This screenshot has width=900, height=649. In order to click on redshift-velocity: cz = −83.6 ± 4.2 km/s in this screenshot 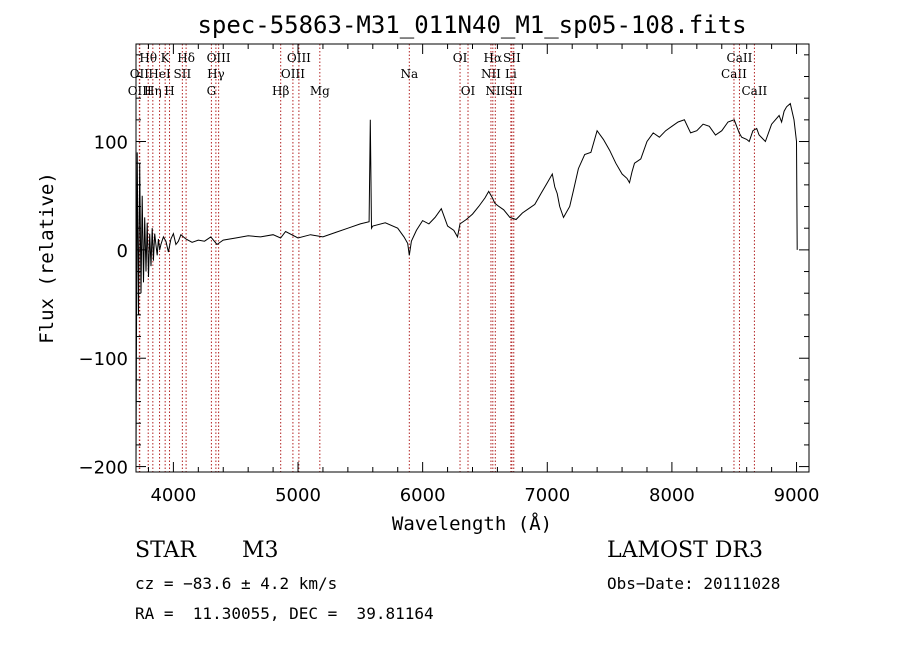, I will do `click(236, 583)`.